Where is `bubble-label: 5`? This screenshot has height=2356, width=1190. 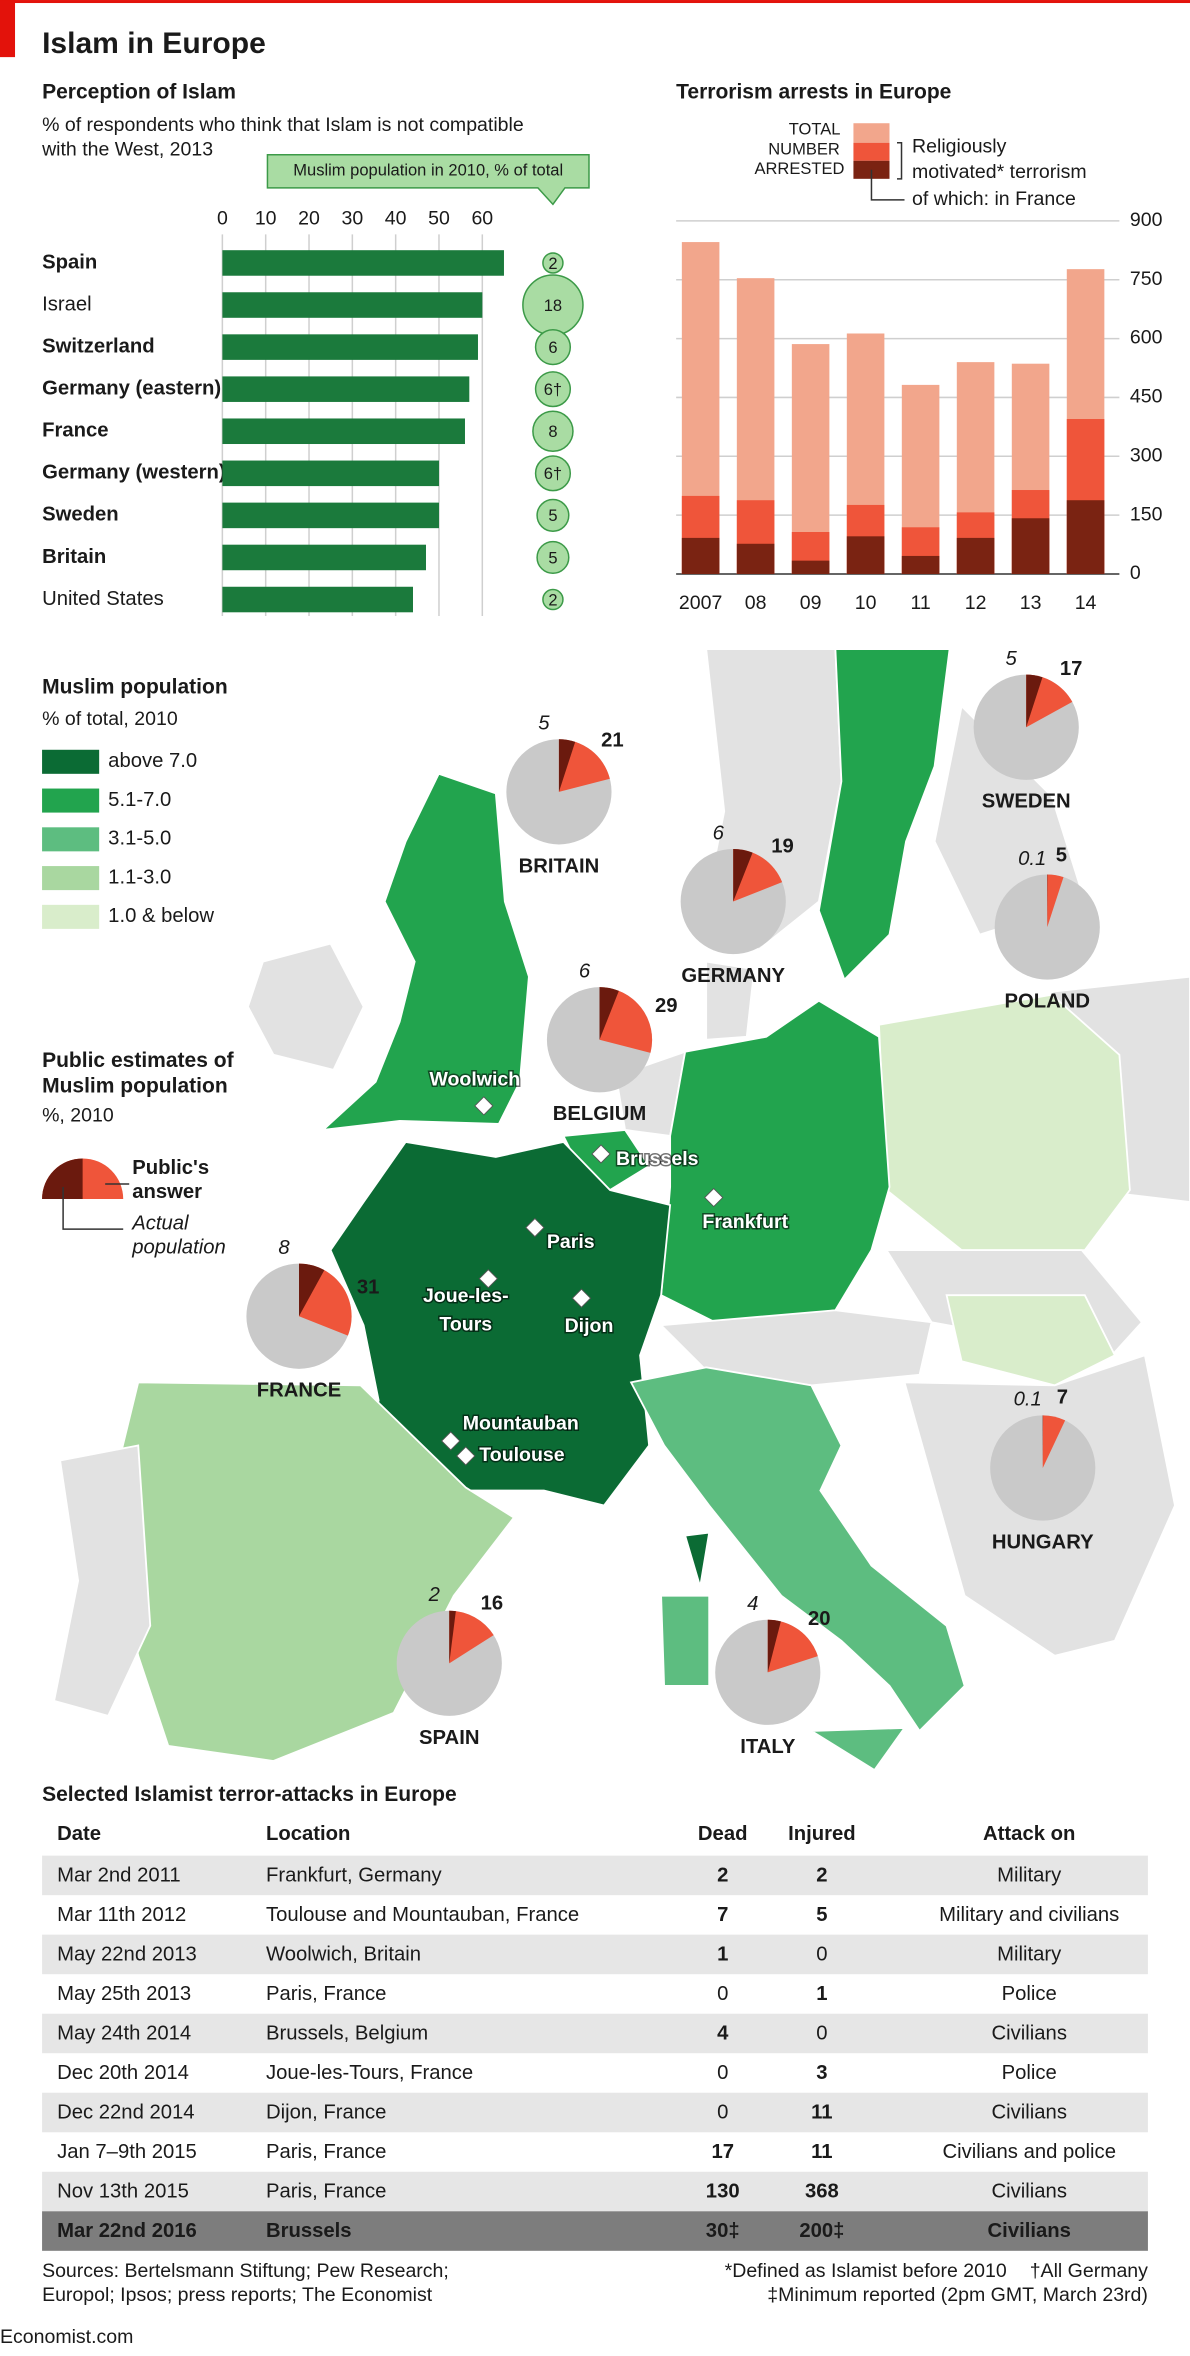 bubble-label: 5 is located at coordinates (552, 557).